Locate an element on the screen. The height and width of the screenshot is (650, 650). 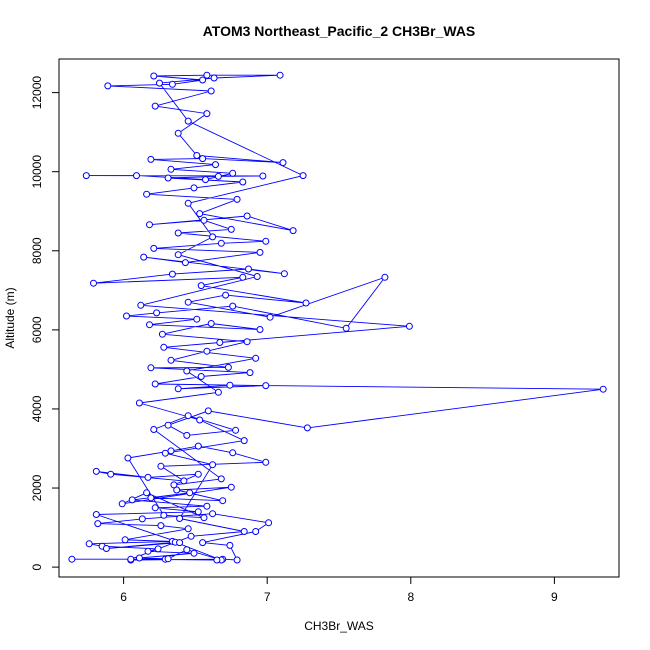
y-tick-label: 12000 is located at coordinates (37, 93).